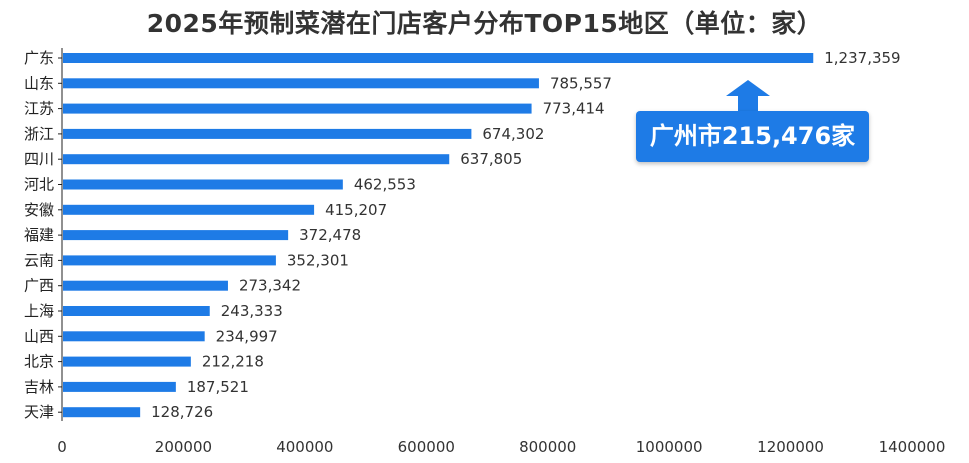 This screenshot has height=463, width=969. Describe the element at coordinates (39, 311) in the screenshot. I see `category-label: 上海` at that location.